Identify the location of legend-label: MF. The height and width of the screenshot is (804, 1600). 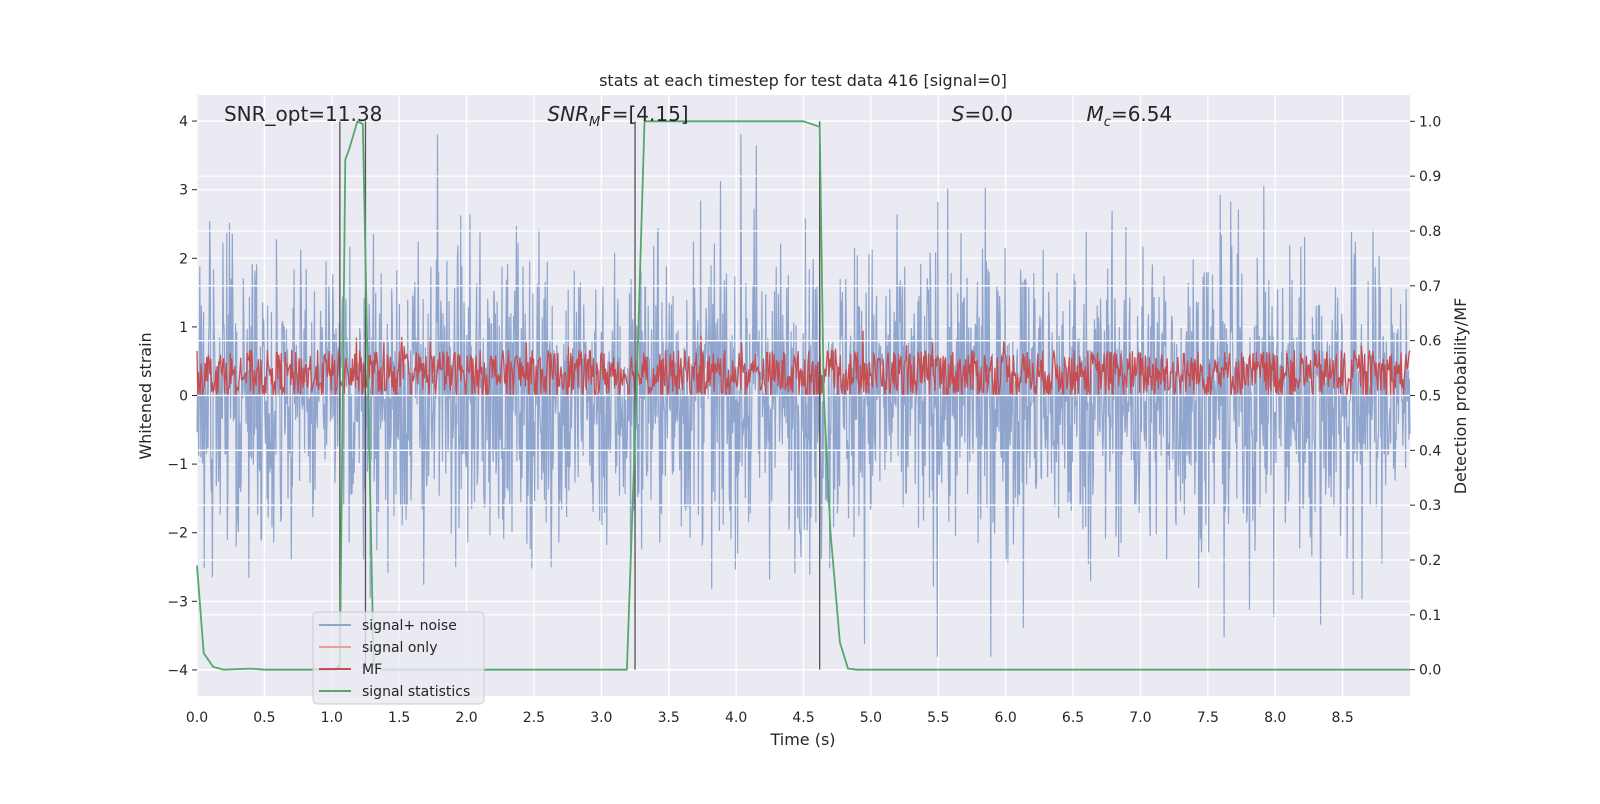
(372, 670).